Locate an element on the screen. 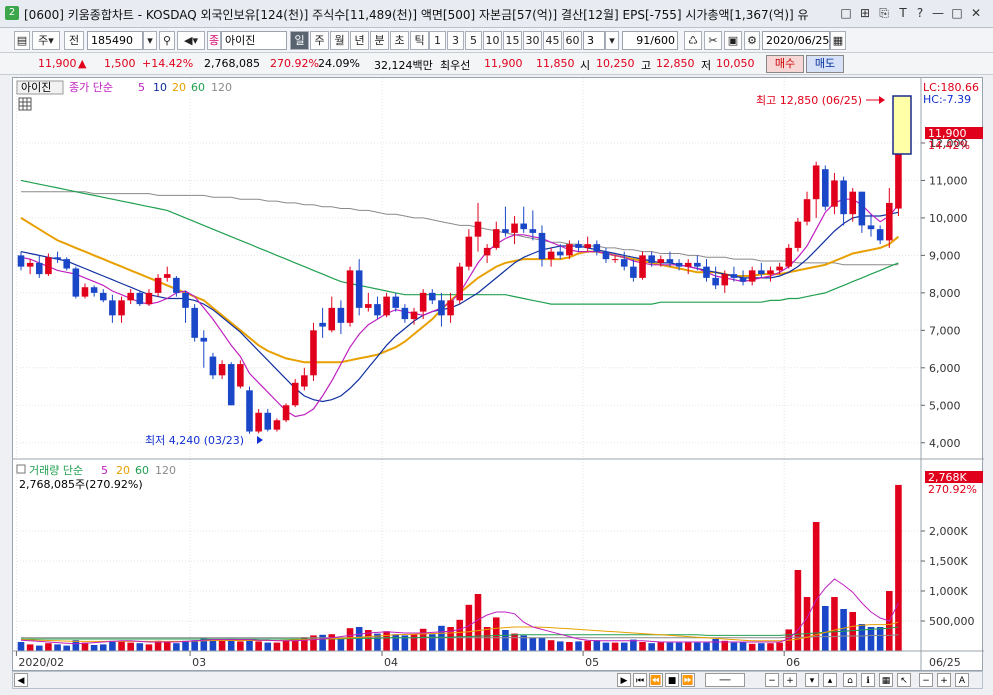 Image resolution: width=993 pixels, height=695 pixels. sound-icon: ◀▾ is located at coordinates (191, 40).